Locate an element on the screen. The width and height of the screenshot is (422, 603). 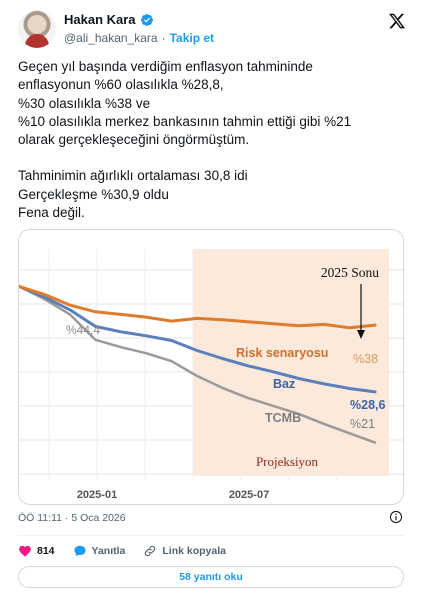
link-icon is located at coordinates (150, 551).